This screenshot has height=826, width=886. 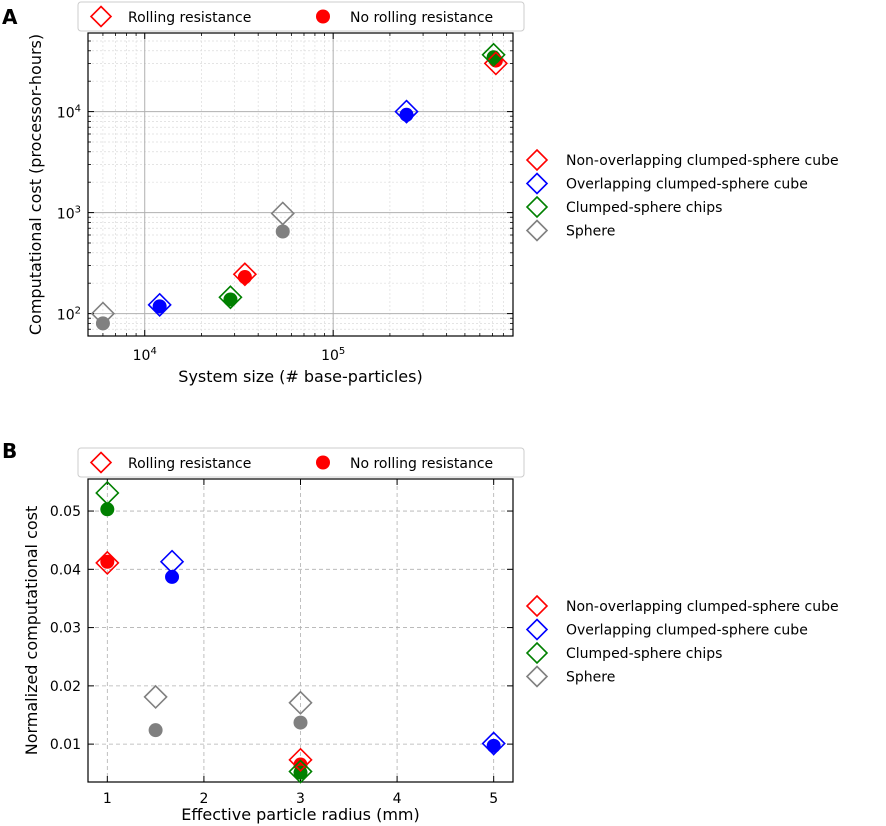 What do you see at coordinates (203, 799) in the screenshot?
I see `x-tick-label: 2` at bounding box center [203, 799].